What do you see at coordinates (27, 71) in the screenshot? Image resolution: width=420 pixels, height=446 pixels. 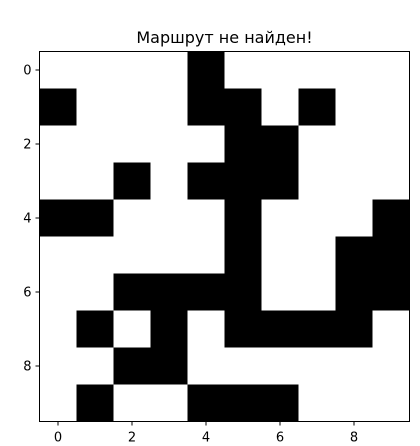 I see `y-tick-label: 0` at bounding box center [27, 71].